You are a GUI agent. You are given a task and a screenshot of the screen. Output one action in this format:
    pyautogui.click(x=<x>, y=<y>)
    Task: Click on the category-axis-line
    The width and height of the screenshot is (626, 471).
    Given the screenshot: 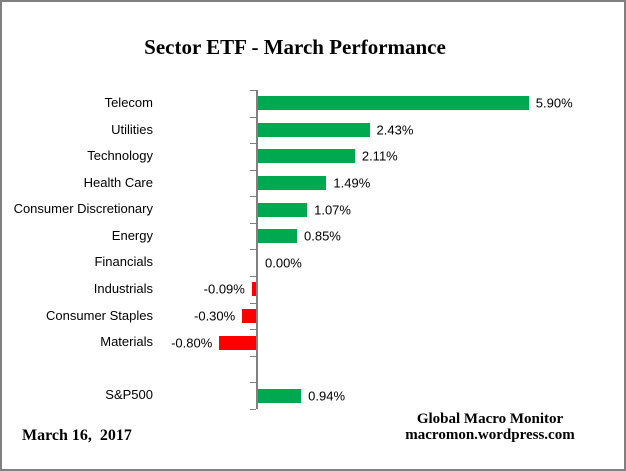 What is the action you would take?
    pyautogui.click(x=257, y=249)
    